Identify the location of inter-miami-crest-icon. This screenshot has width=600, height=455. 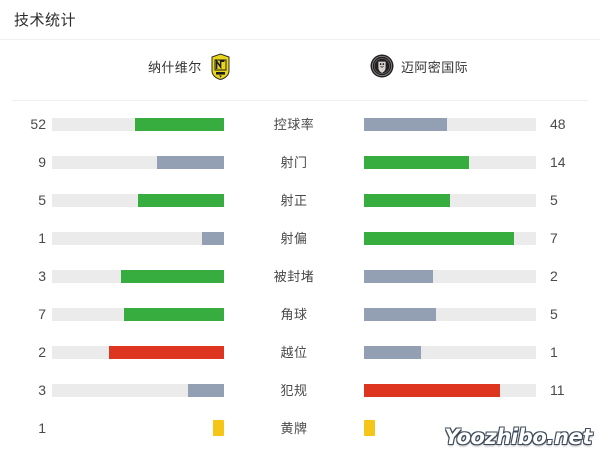
(382, 66).